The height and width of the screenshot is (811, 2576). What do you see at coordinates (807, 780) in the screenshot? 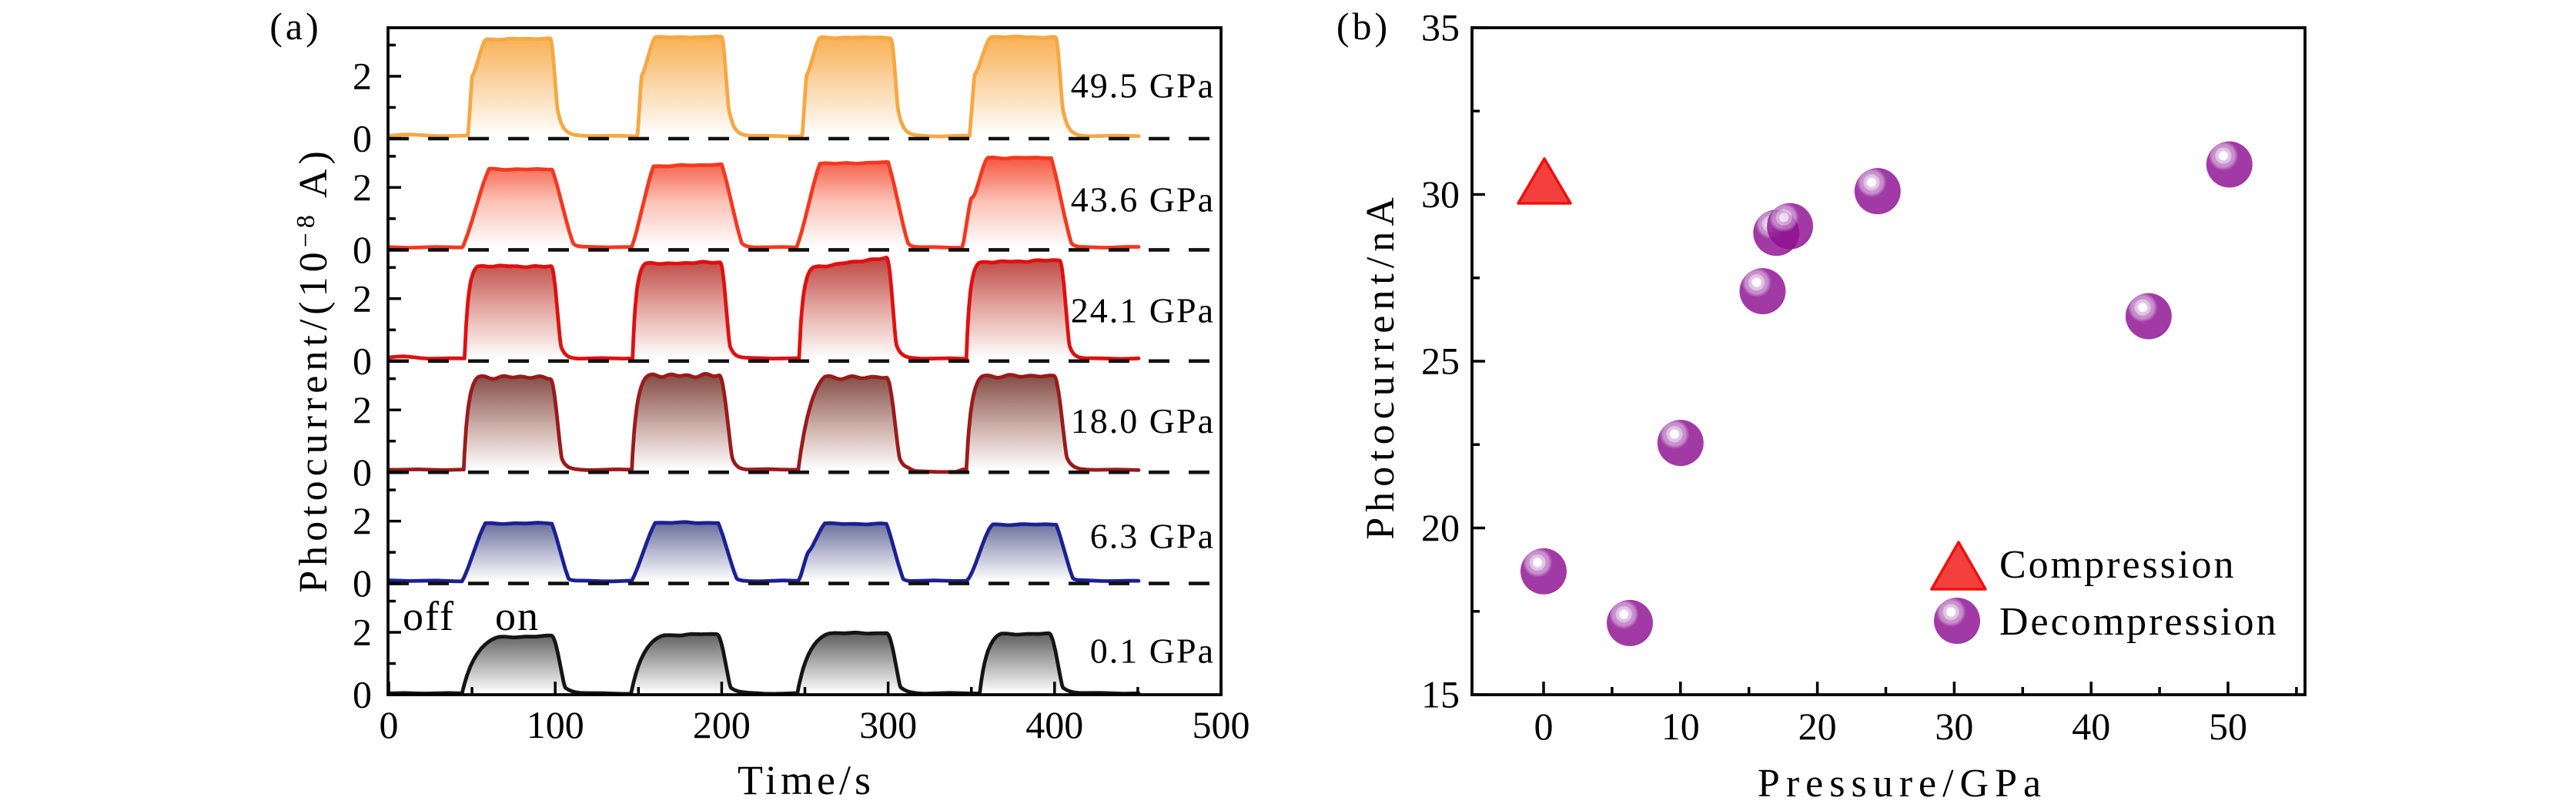
I see `svg-text: Time/s` at bounding box center [807, 780].